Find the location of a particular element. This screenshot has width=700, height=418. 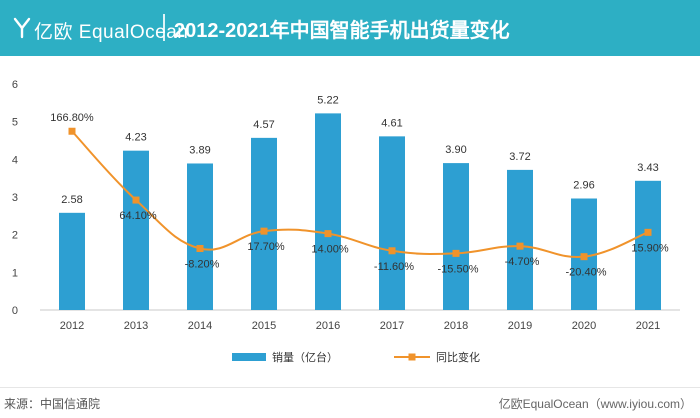

bar-value-label: 4.57 is located at coordinates (263, 125).